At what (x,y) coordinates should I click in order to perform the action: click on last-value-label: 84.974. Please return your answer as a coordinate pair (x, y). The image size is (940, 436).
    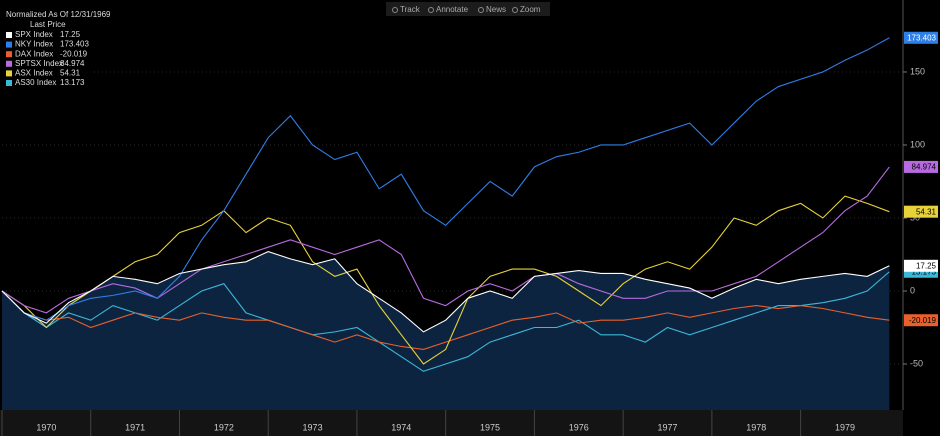
    Looking at the image, I should click on (924, 167).